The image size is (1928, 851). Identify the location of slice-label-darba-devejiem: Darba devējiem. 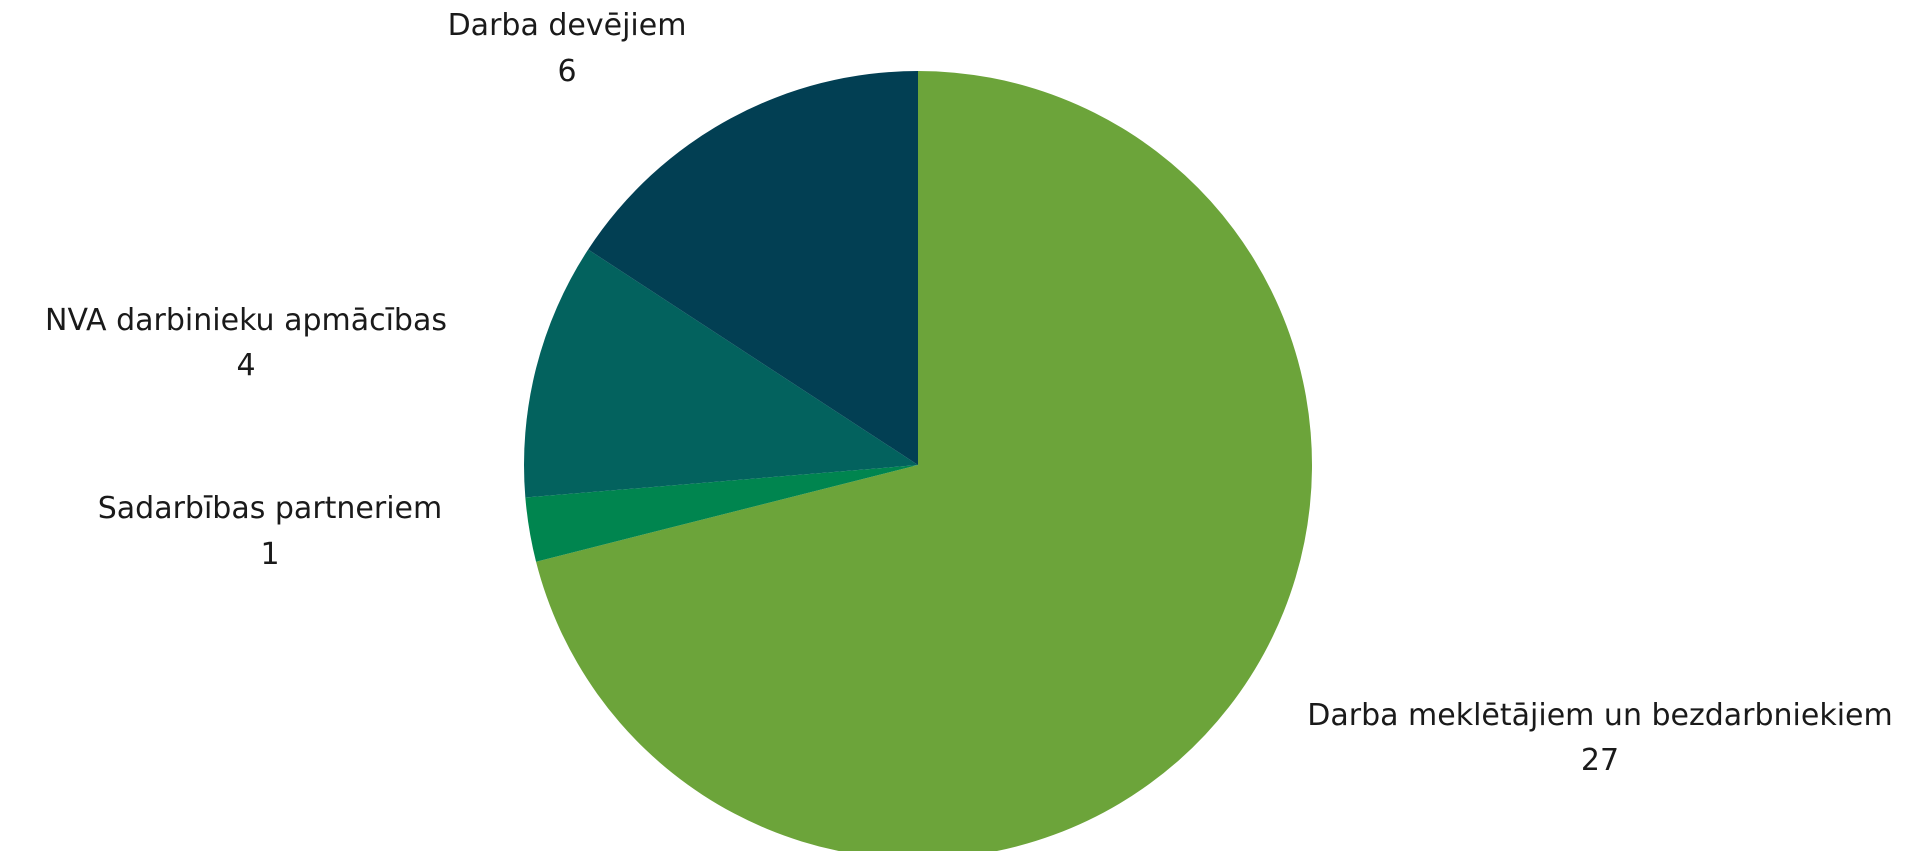
(567, 25).